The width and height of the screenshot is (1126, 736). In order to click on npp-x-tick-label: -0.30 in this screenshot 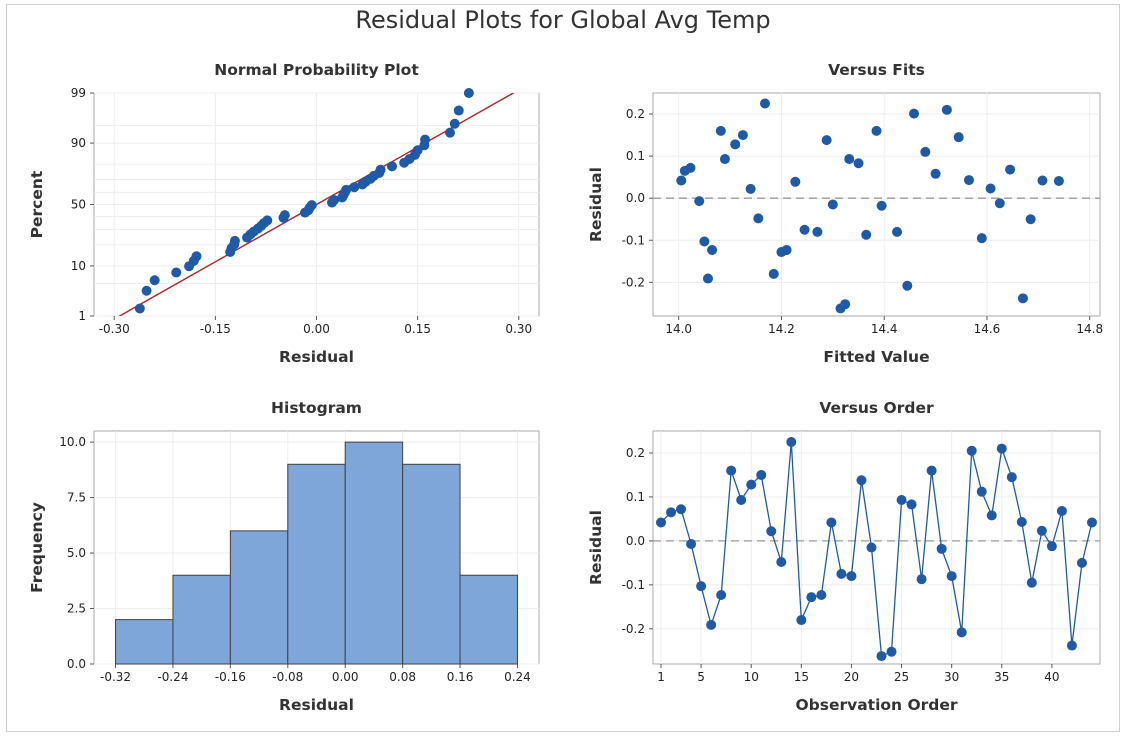, I will do `click(114, 329)`.